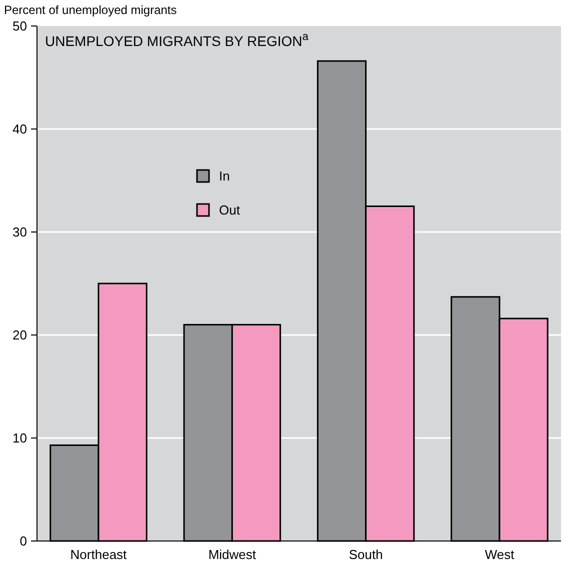  I want to click on y-tick-label: 10, so click(19, 438).